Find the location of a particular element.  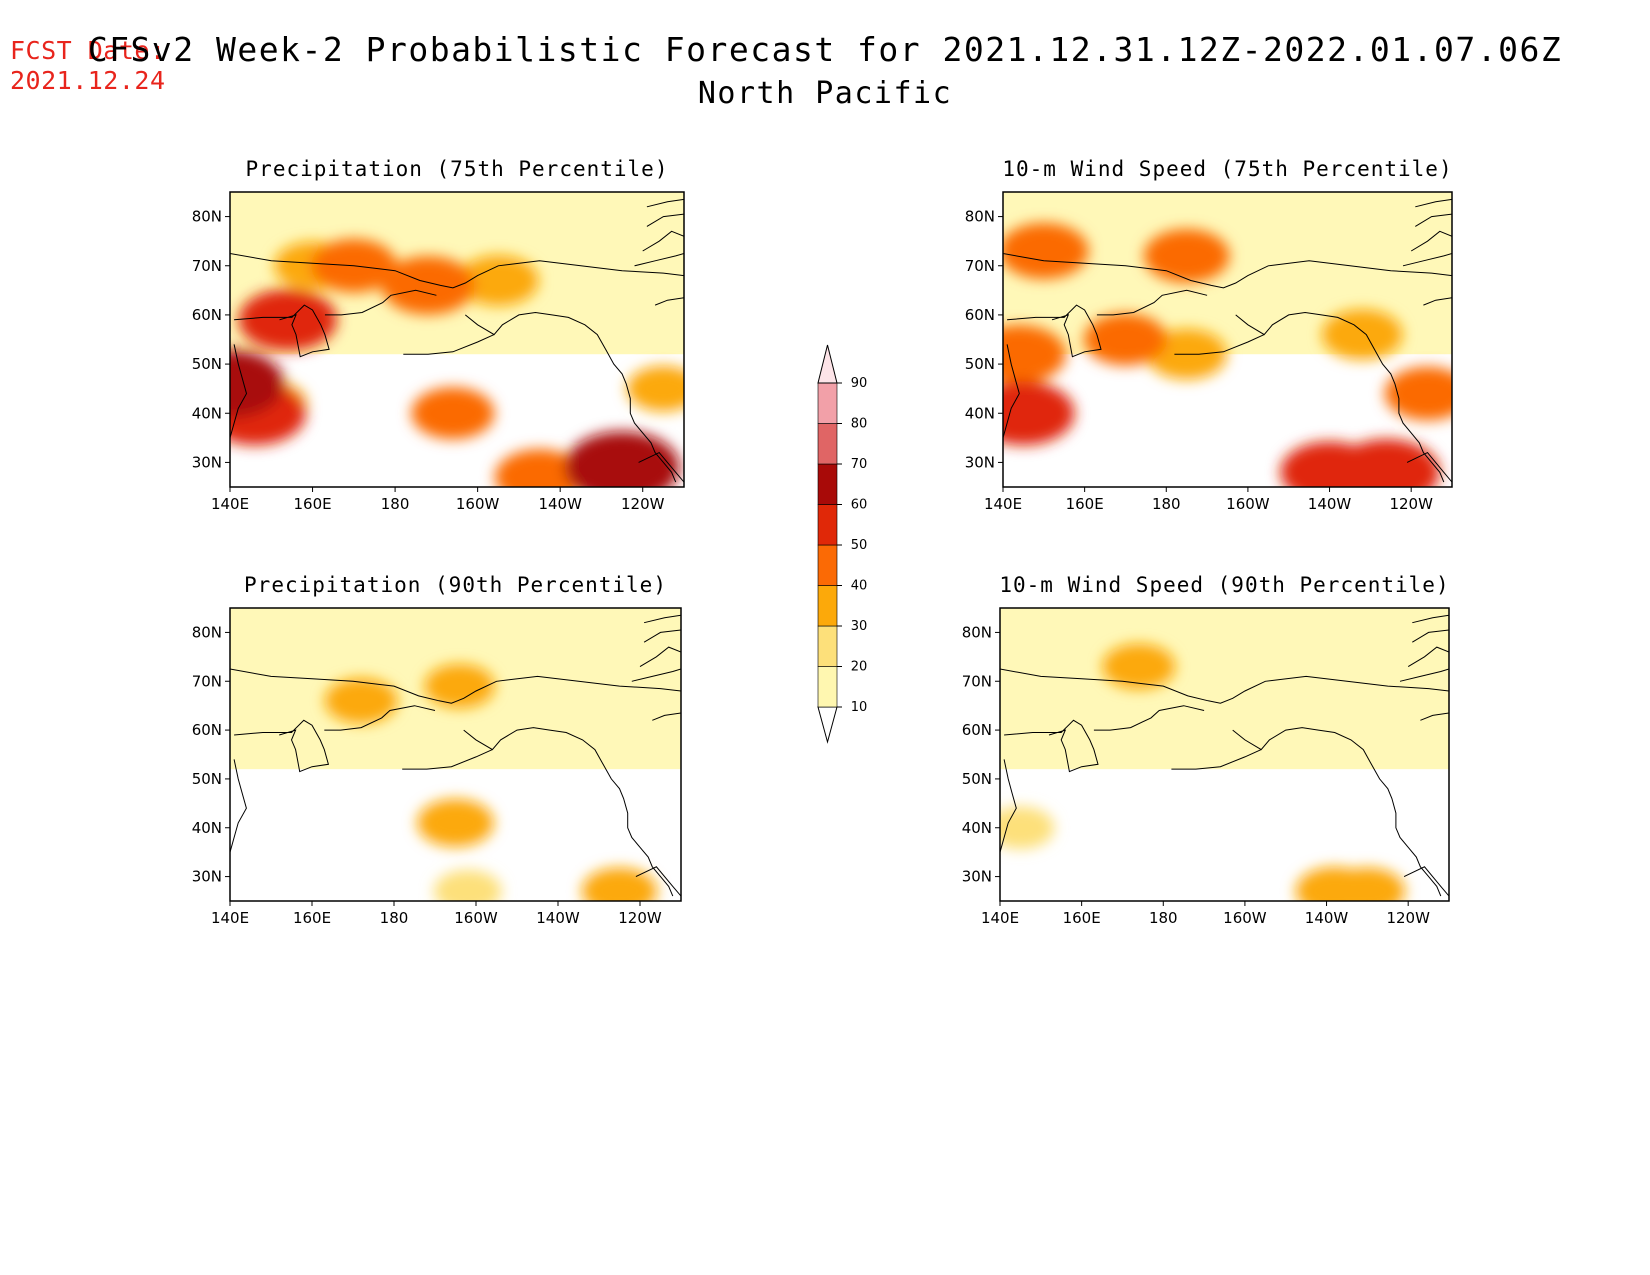

forecast-date-label: FCST Date: is located at coordinates (88, 50).